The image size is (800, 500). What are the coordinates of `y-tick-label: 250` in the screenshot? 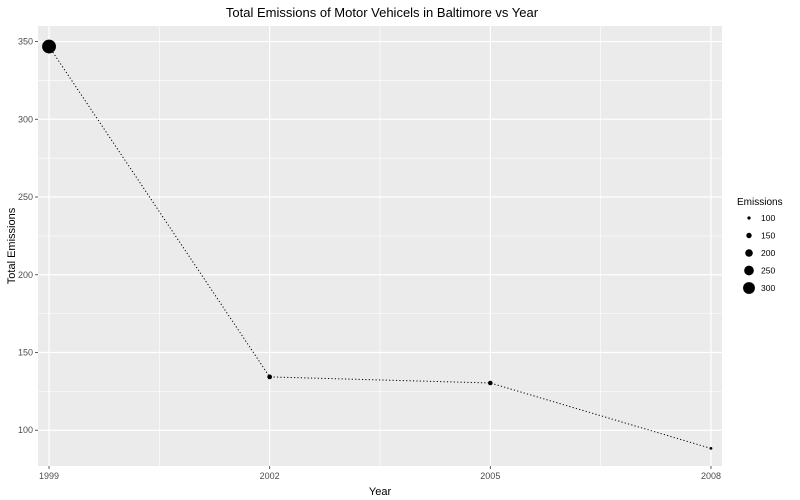 It's located at (25, 197).